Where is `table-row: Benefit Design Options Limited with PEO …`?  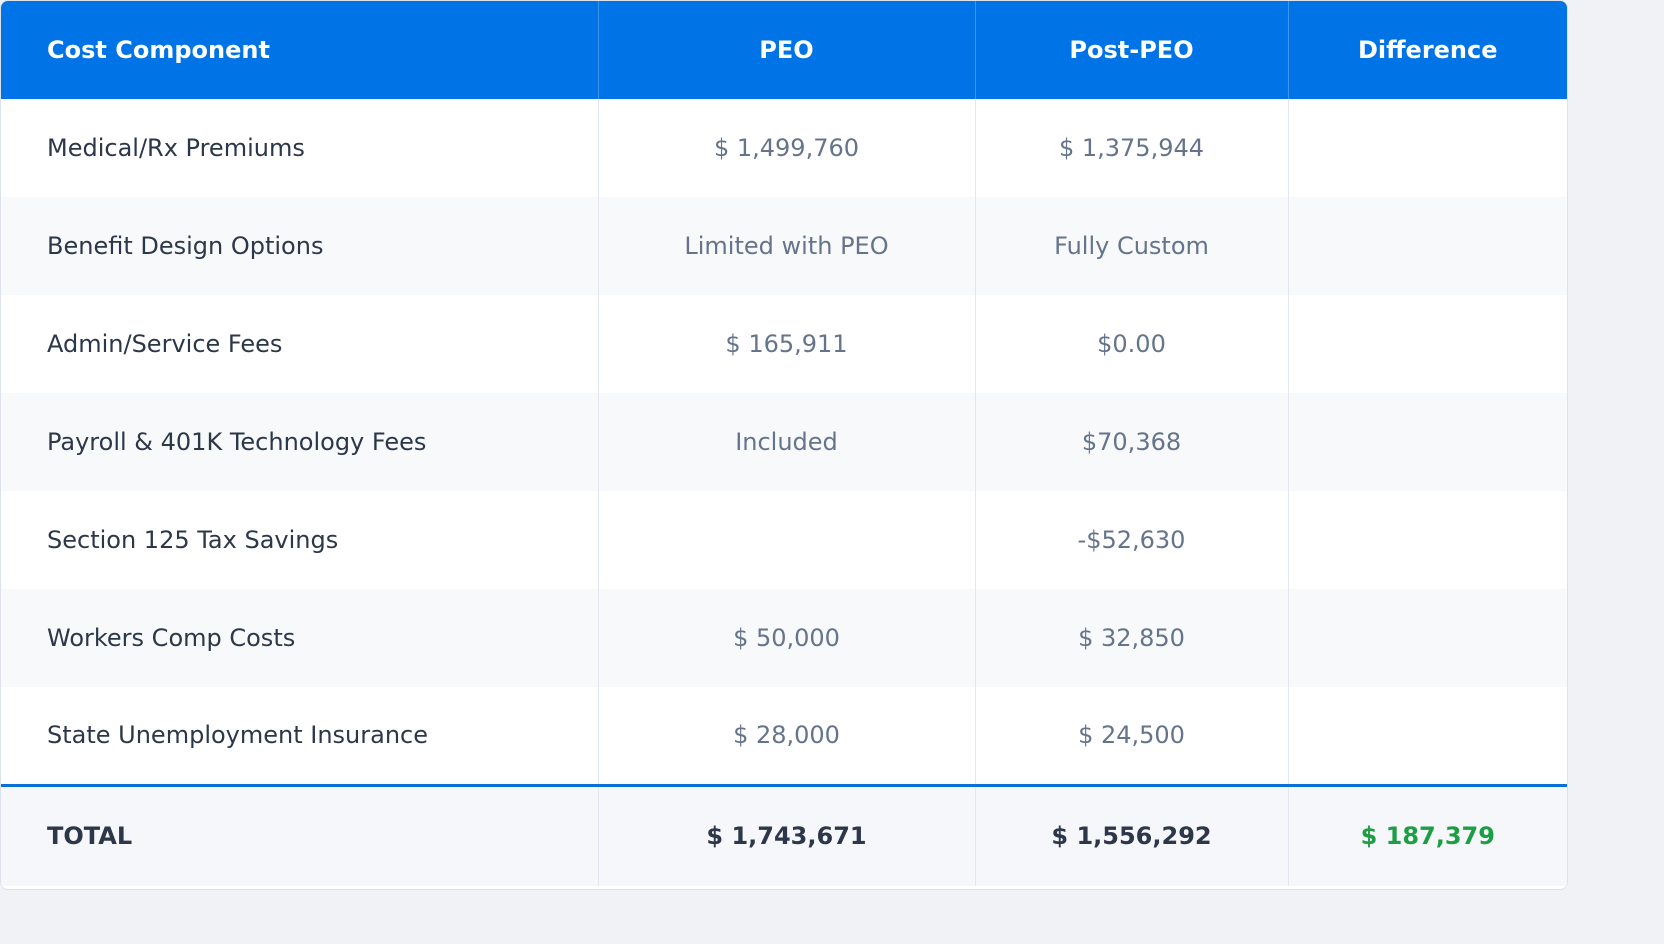
table-row: Benefit Design Options Limited with PEO … is located at coordinates (784, 246).